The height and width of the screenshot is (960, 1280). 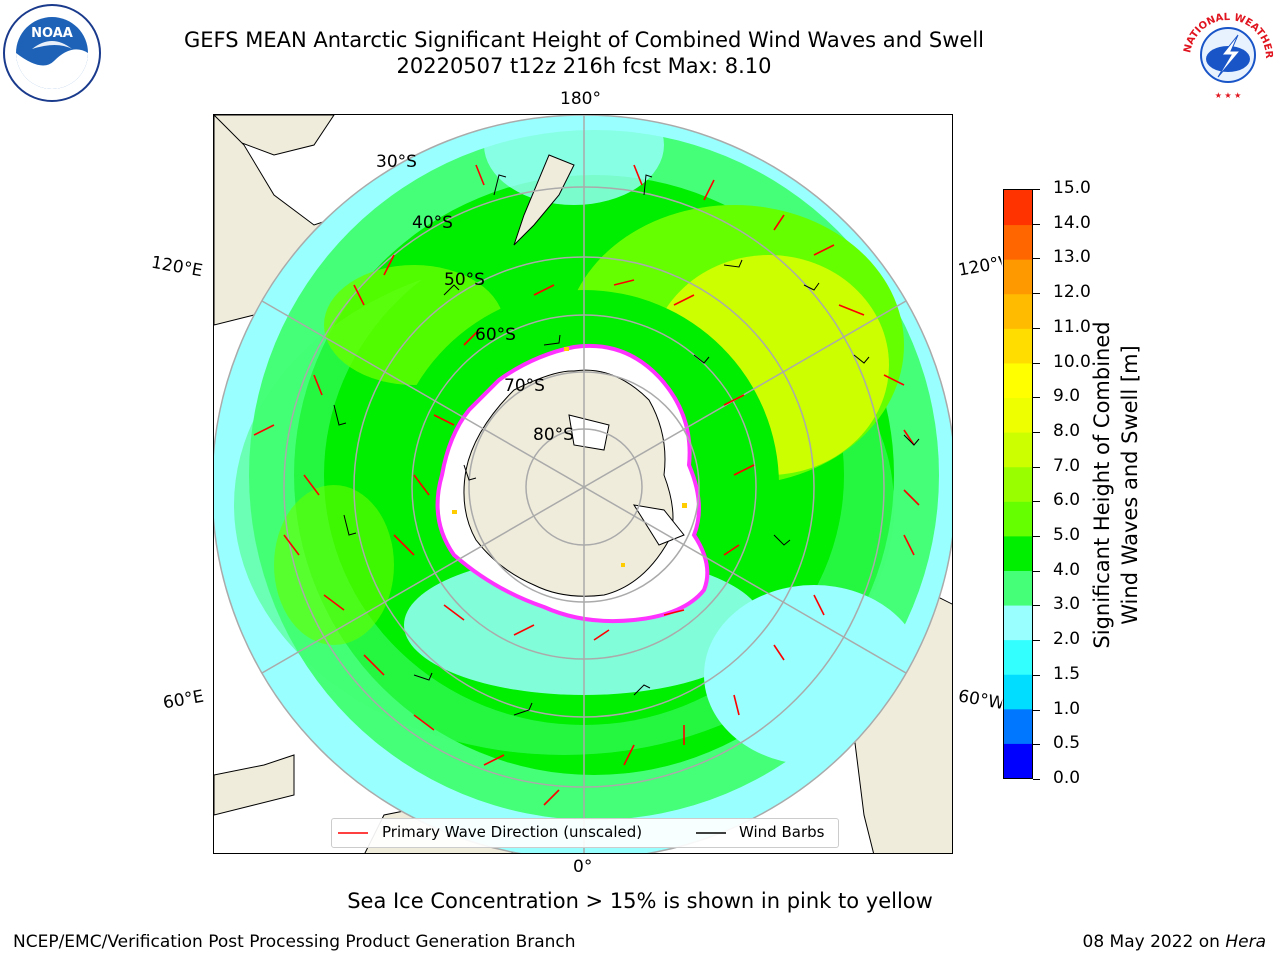 What do you see at coordinates (1067, 673) in the screenshot?
I see `colorbar-tick-label: 1.5` at bounding box center [1067, 673].